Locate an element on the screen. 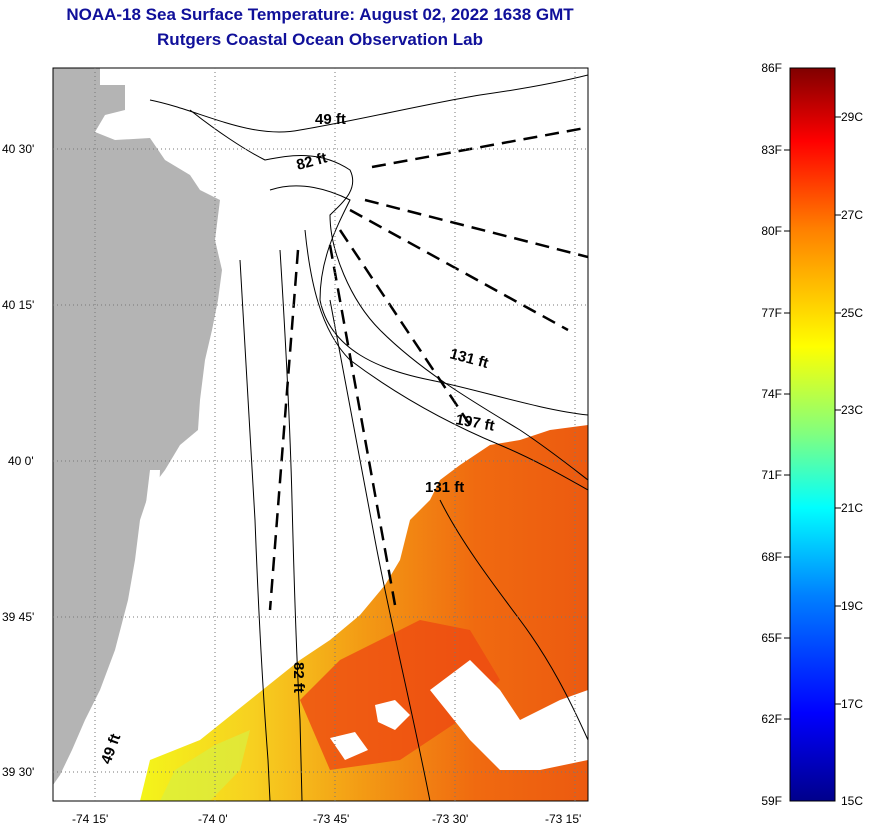 This screenshot has height=832, width=872. lon-label: -74 15' is located at coordinates (90, 819).